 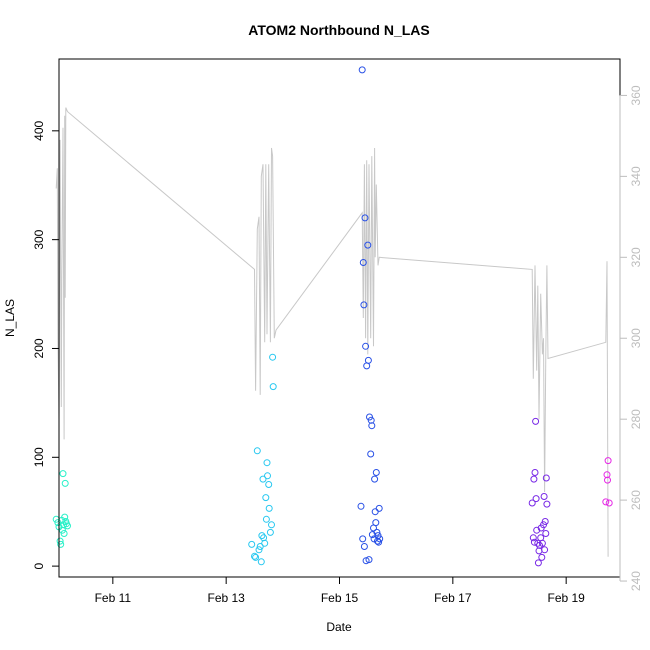 What do you see at coordinates (340, 598) in the screenshot?
I see `x-tick-label: Feb 15` at bounding box center [340, 598].